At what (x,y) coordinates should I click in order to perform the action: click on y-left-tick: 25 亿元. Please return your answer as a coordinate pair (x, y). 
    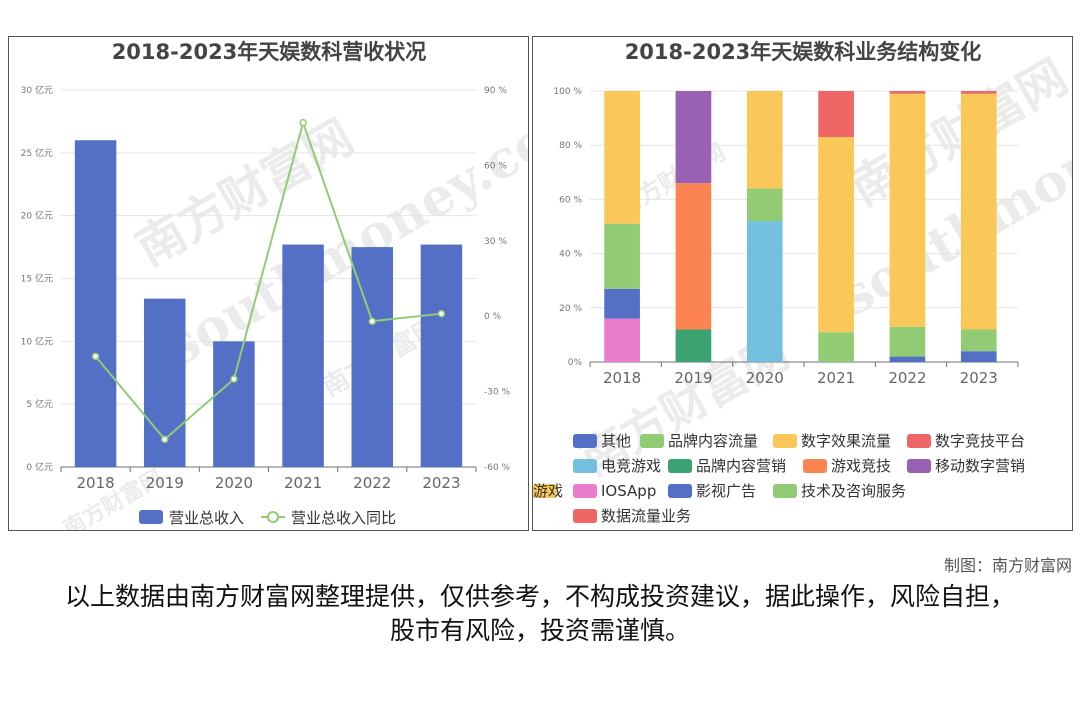
    Looking at the image, I should click on (37, 153).